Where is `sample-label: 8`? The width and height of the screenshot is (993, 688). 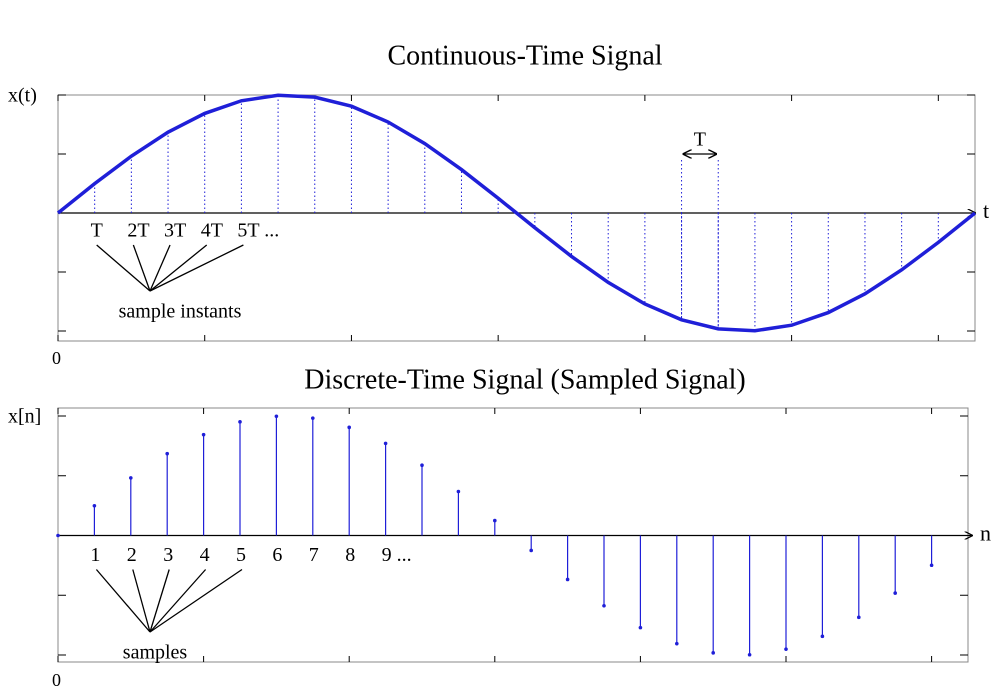
sample-label: 8 is located at coordinates (350, 555).